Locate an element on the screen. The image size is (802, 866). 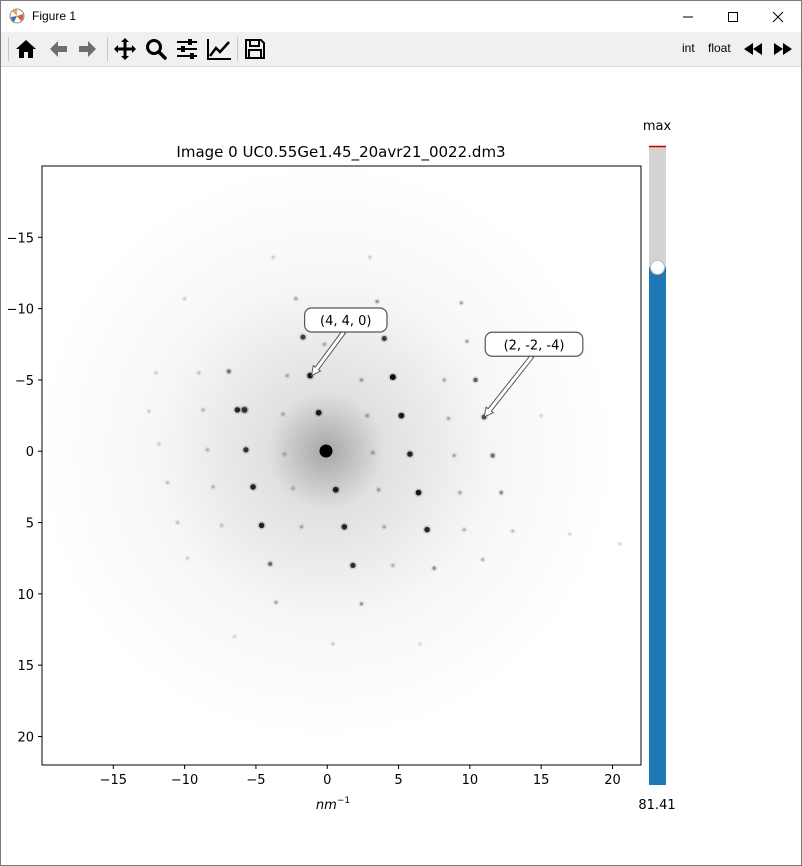
slider-max-label: max is located at coordinates (657, 126).